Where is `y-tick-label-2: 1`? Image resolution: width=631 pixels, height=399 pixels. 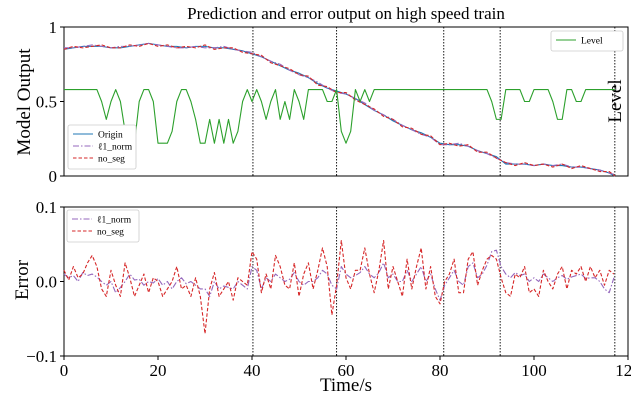
y-tick-label-2: 1 is located at coordinates (53, 27).